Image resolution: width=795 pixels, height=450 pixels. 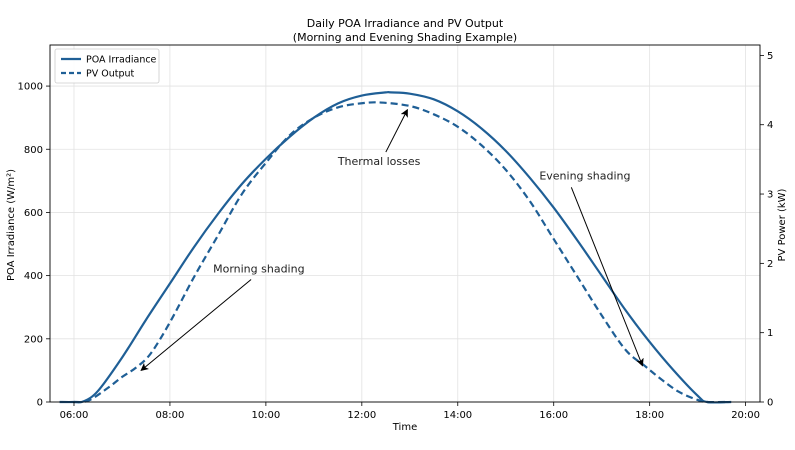 What do you see at coordinates (379, 161) in the screenshot?
I see `annotation-label: Thermal losses` at bounding box center [379, 161].